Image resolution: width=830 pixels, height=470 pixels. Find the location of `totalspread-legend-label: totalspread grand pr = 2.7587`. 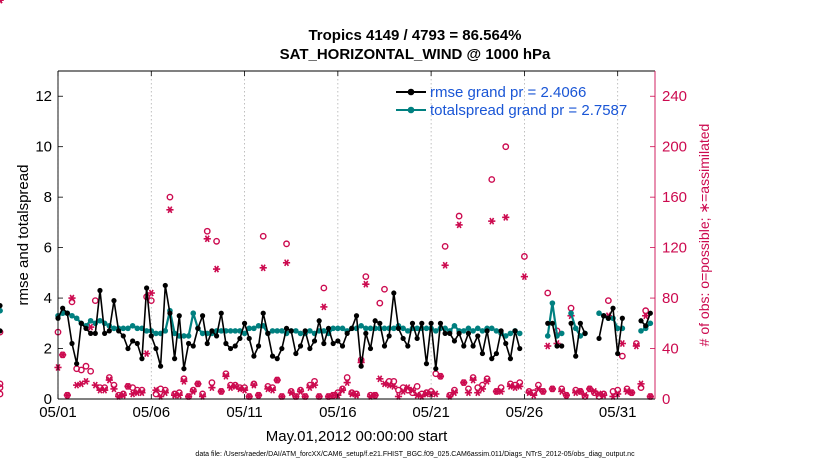

totalspread-legend-label: totalspread grand pr = 2.7587 is located at coordinates (528, 110).